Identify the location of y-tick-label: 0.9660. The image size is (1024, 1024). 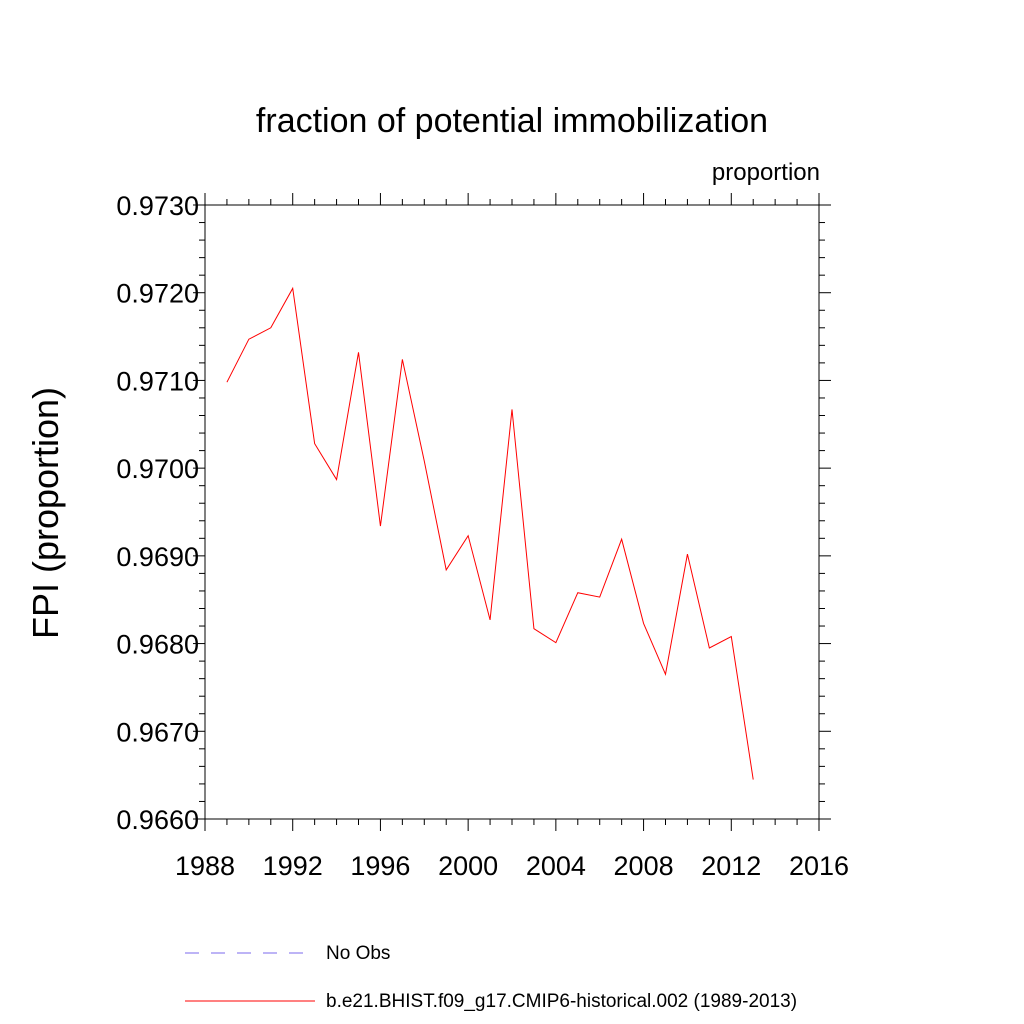
(157, 820).